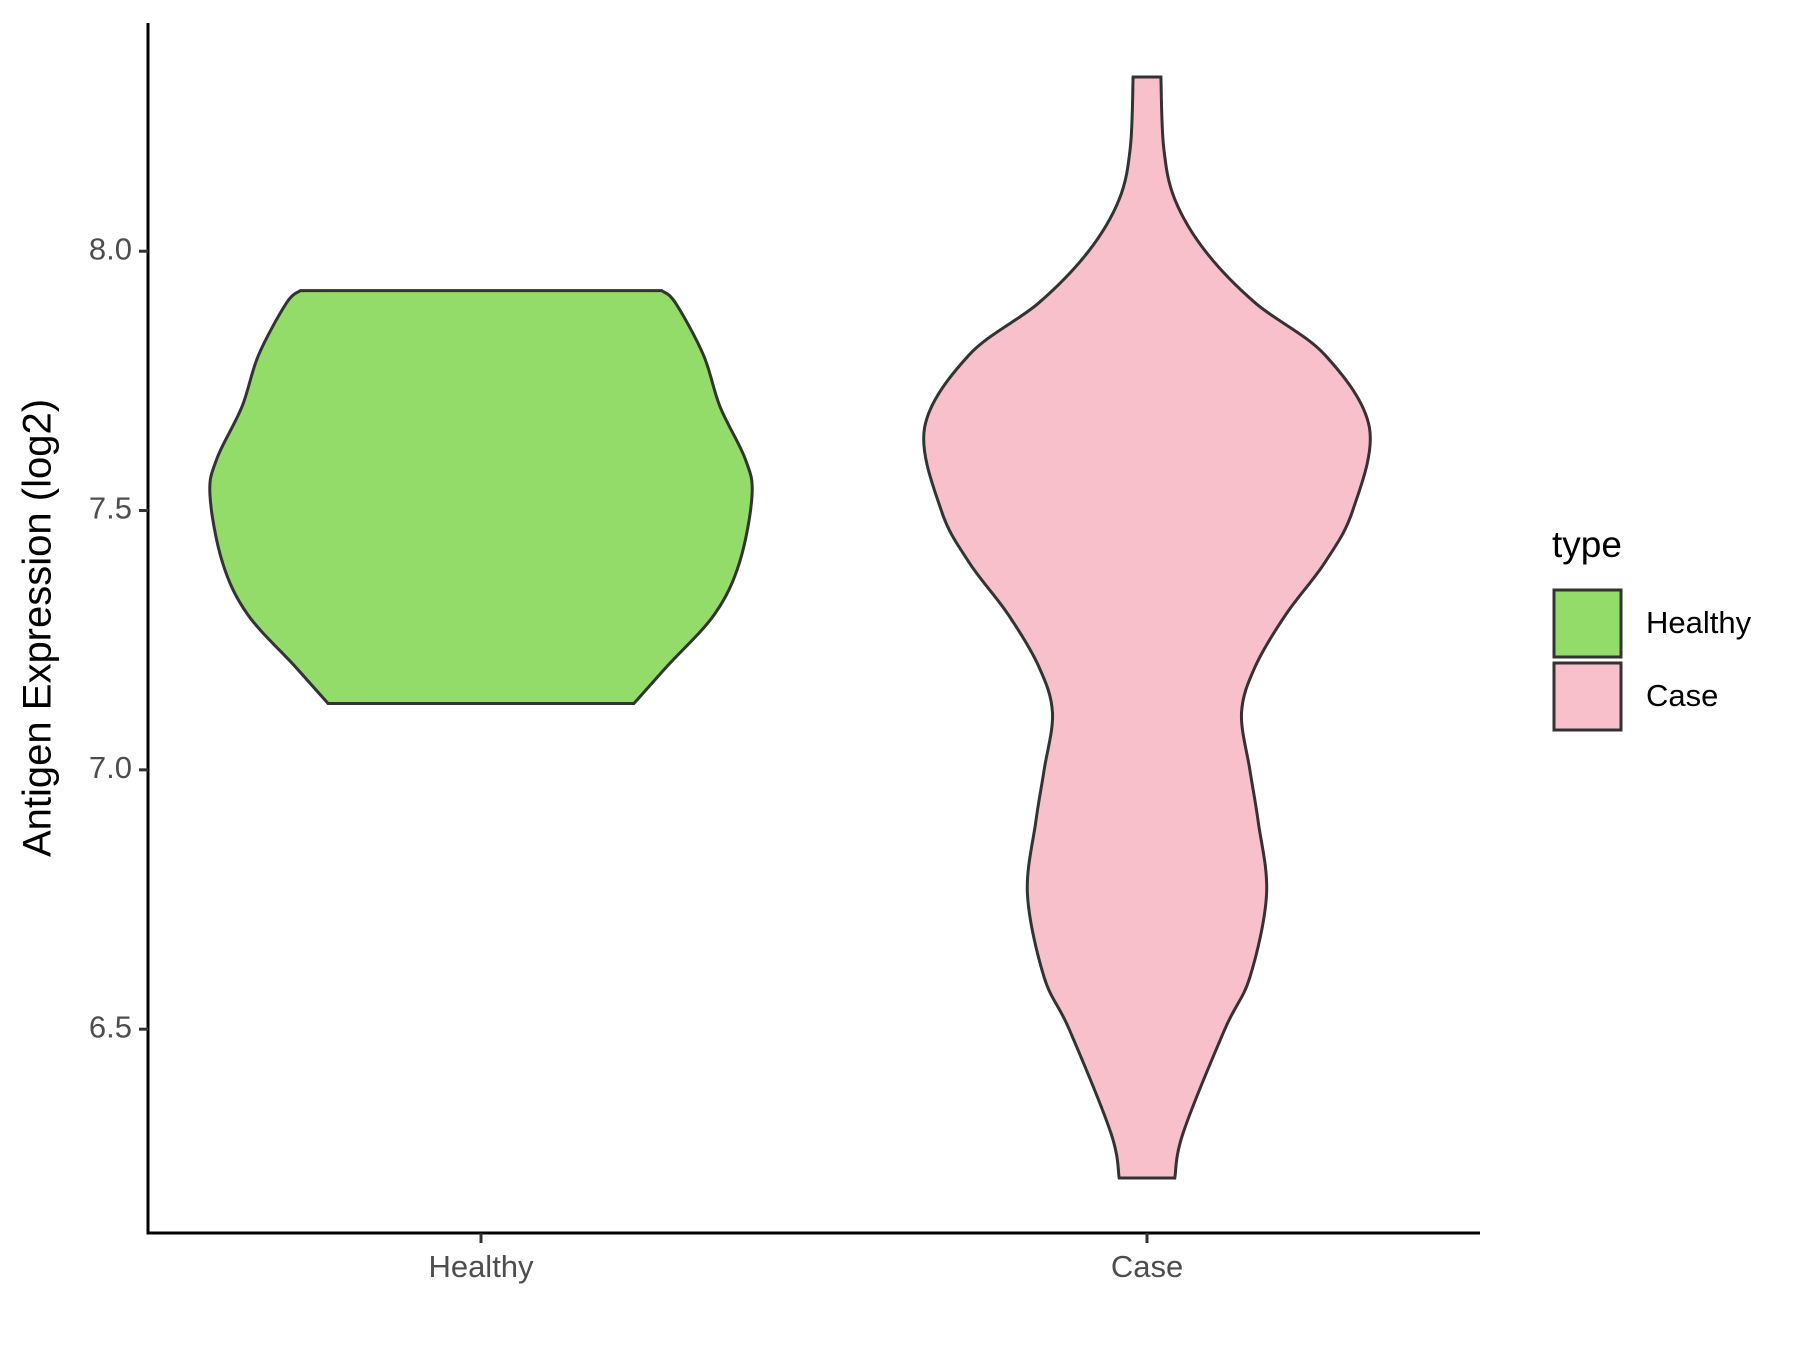  Describe the element at coordinates (1587, 544) in the screenshot. I see `legend-title: type` at that location.